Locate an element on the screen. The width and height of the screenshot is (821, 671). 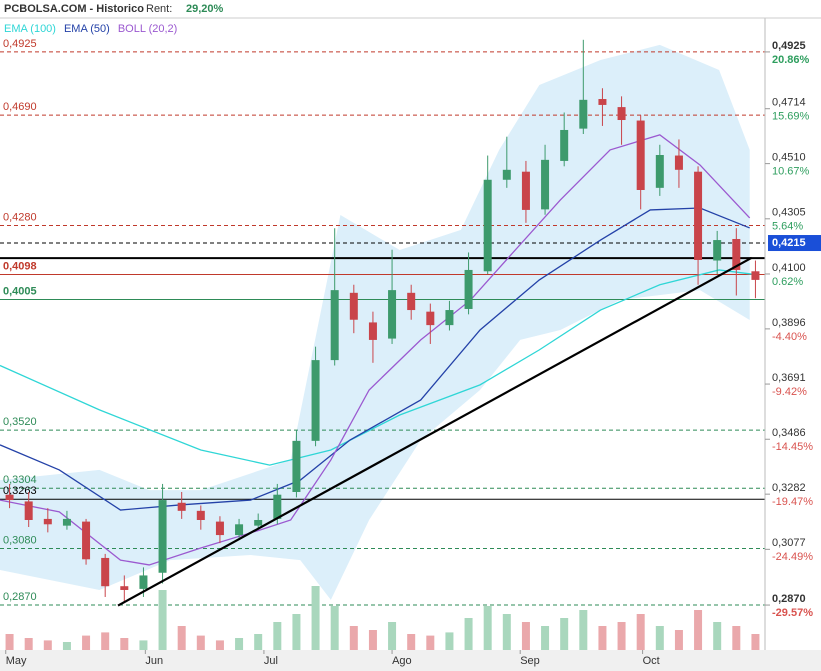
current-price-box is located at coordinates (794, 243).